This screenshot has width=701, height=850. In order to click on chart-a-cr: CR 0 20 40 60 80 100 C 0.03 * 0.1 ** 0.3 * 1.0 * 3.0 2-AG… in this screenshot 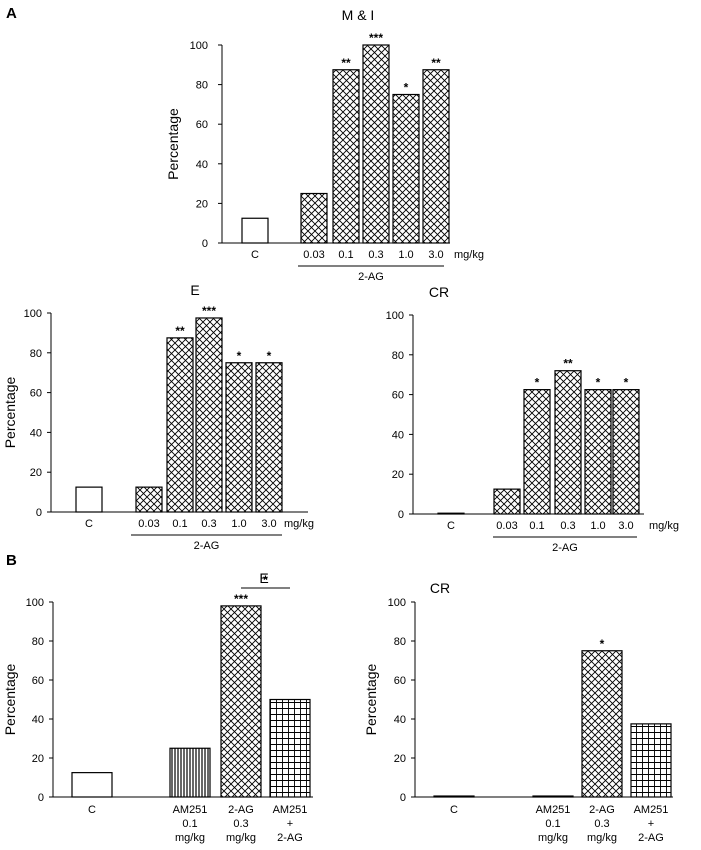, I will do `click(532, 419)`.